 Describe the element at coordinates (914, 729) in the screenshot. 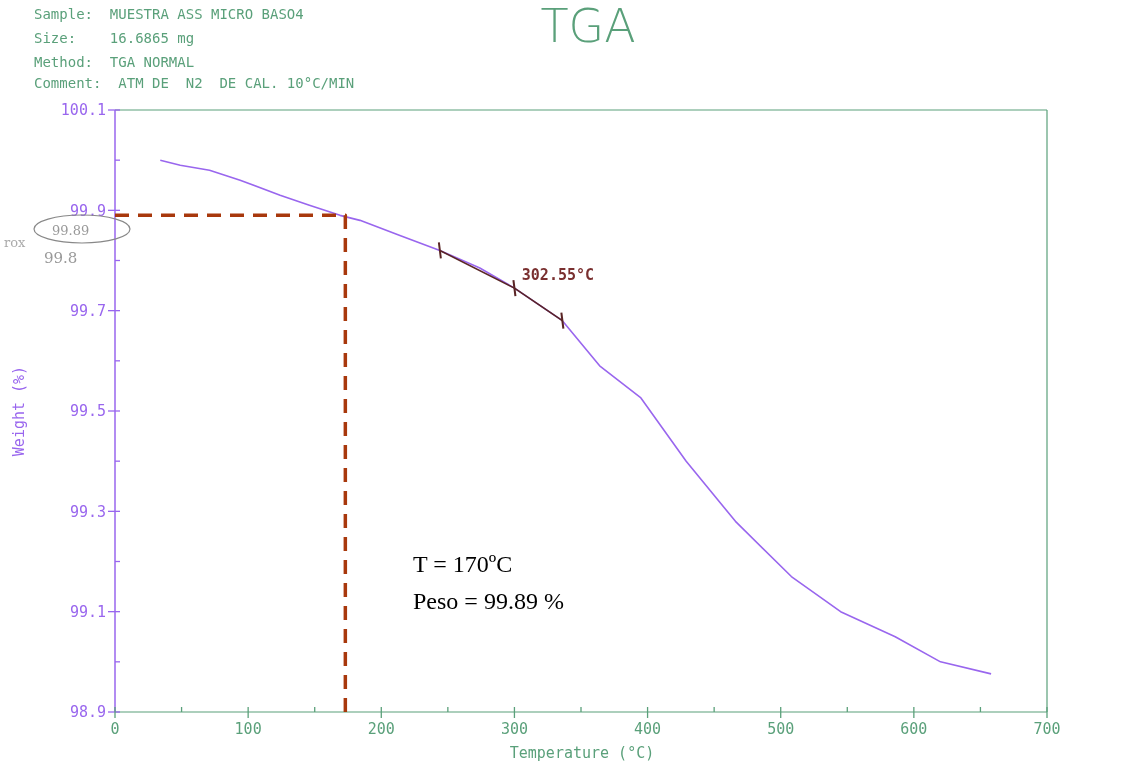

I see `x-tick-label: 600` at that location.